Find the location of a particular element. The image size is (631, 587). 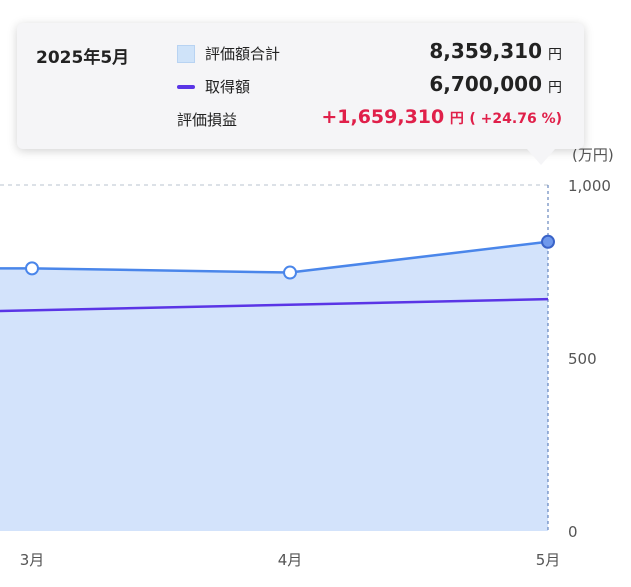

tooltip-value-cost: 6,700,000 is located at coordinates (485, 84).